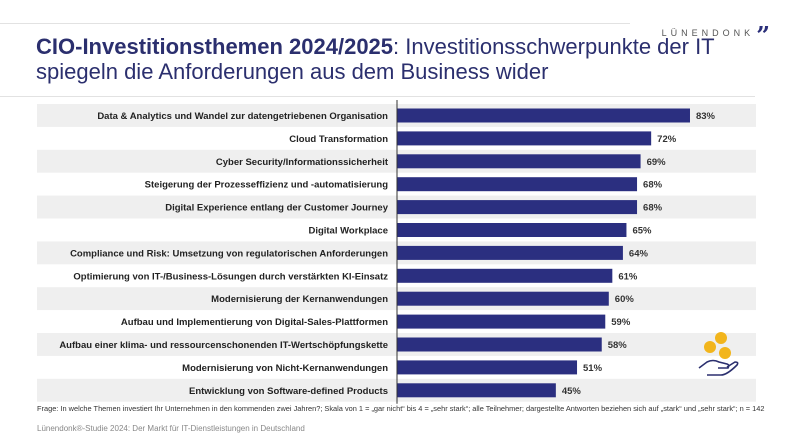 The image size is (792, 445). What do you see at coordinates (338, 139) in the screenshot?
I see `category-label: Cloud Transformation` at bounding box center [338, 139].